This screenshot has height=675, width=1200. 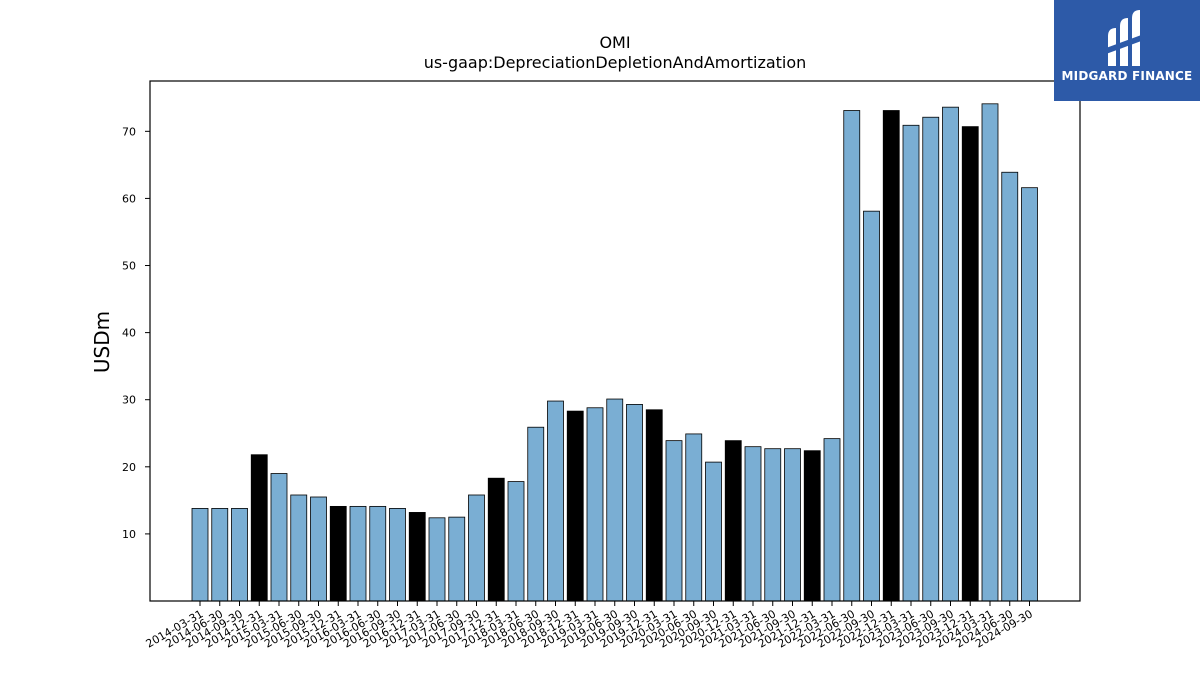 What do you see at coordinates (129, 400) in the screenshot?
I see `y-tick-label: 30` at bounding box center [129, 400].